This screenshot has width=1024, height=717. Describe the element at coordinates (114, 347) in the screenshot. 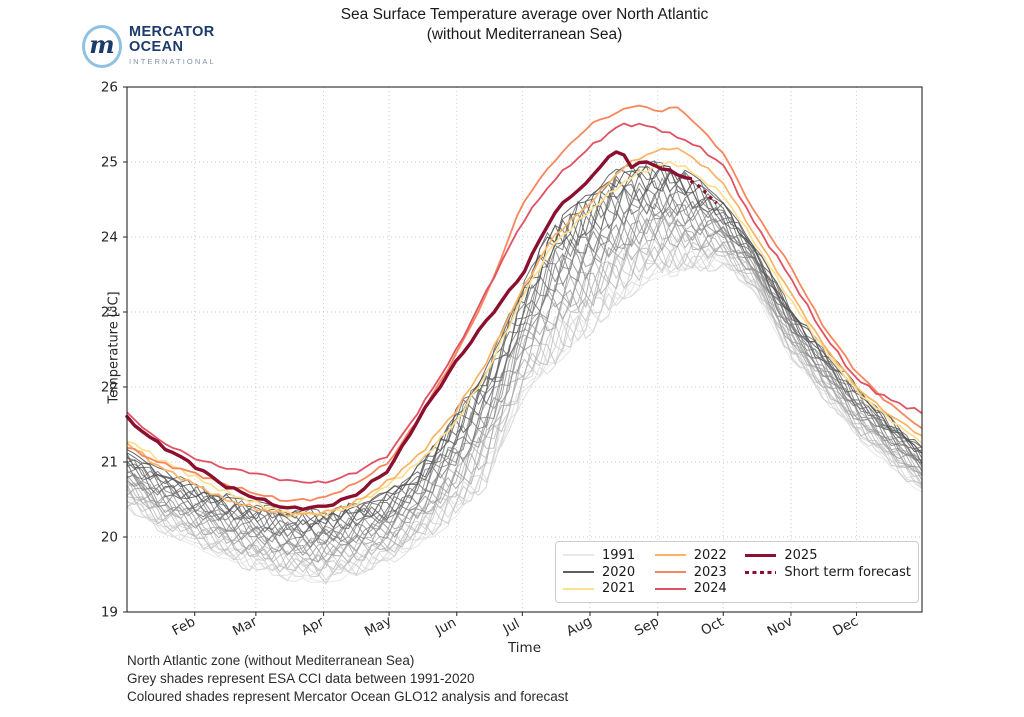

I see `y-axis-label: Temperature [°C]` at that location.